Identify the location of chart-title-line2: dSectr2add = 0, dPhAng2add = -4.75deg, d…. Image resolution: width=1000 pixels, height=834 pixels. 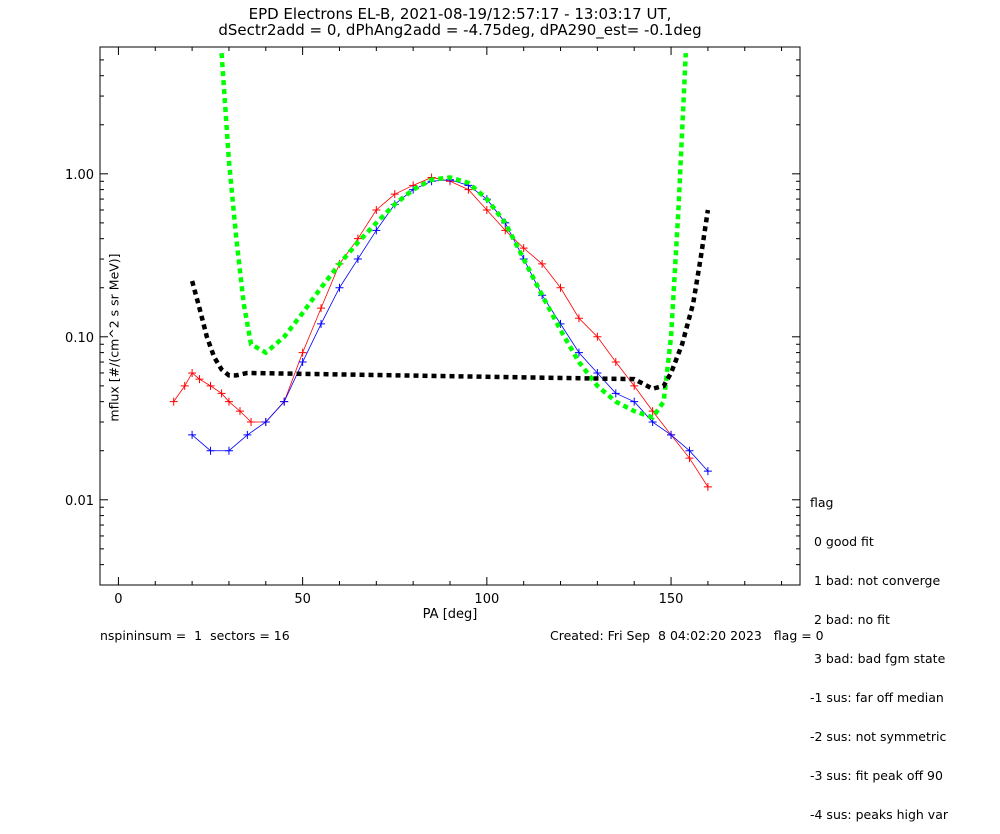
(460, 30).